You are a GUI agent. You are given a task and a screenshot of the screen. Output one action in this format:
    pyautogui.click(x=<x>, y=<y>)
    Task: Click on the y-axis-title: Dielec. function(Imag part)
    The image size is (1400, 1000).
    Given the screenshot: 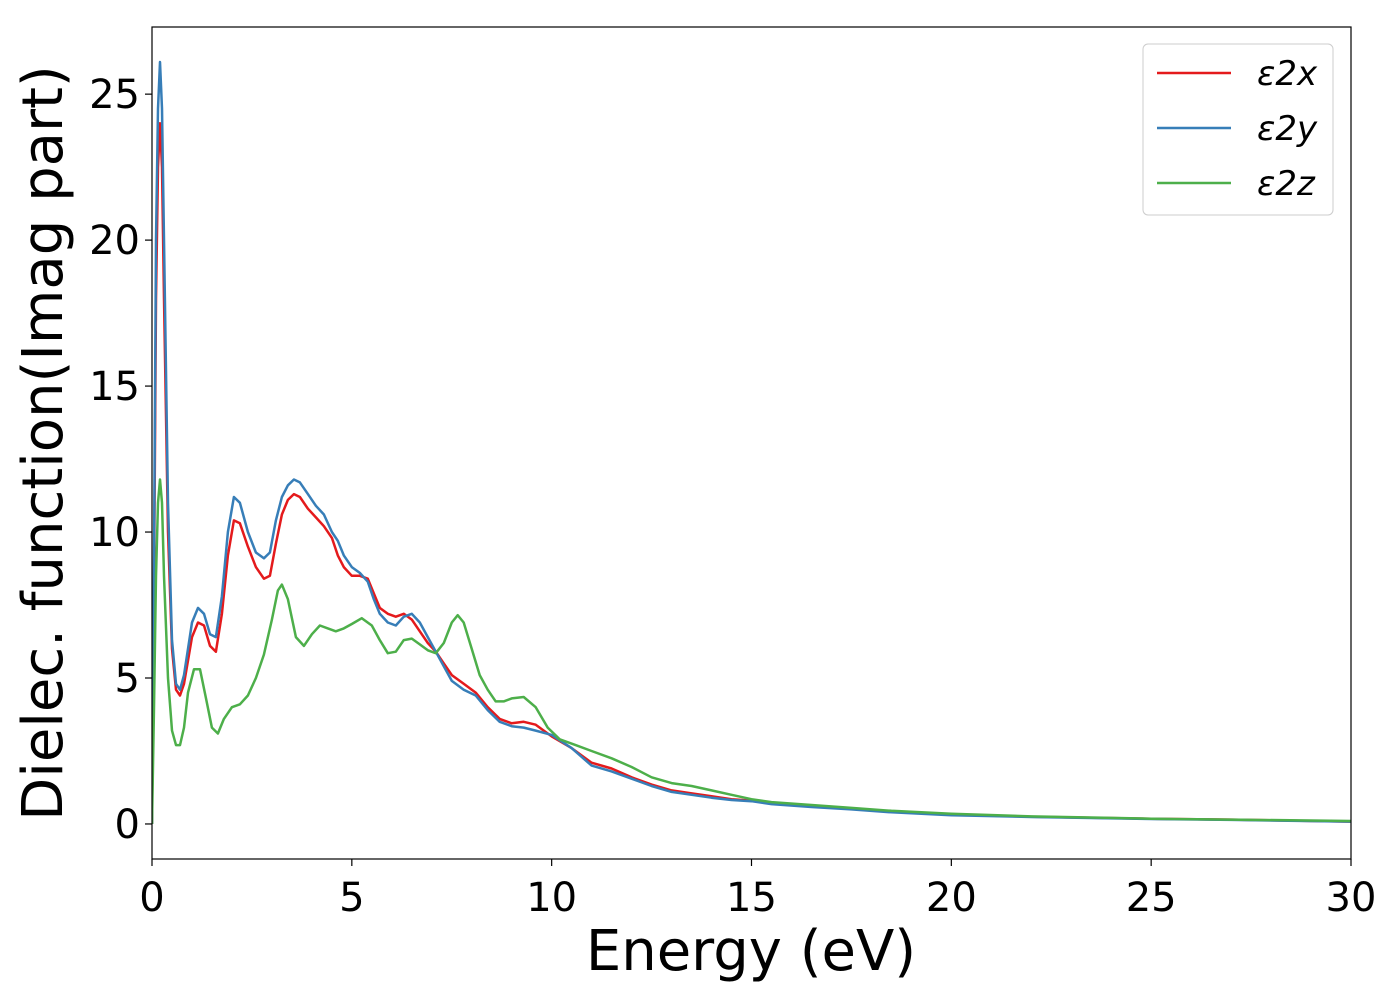 What is the action you would take?
    pyautogui.click(x=43, y=443)
    